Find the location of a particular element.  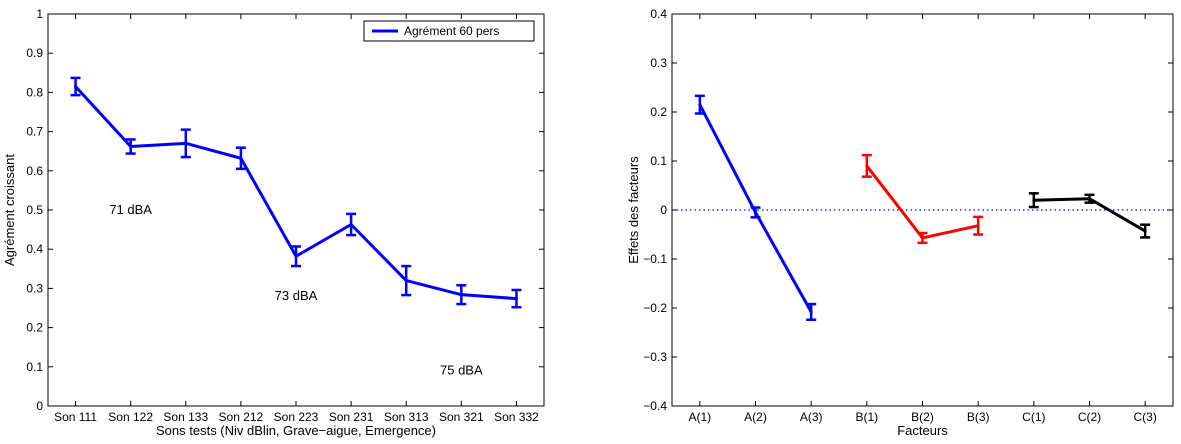

legend: Agrément 60 pers is located at coordinates (449, 31).